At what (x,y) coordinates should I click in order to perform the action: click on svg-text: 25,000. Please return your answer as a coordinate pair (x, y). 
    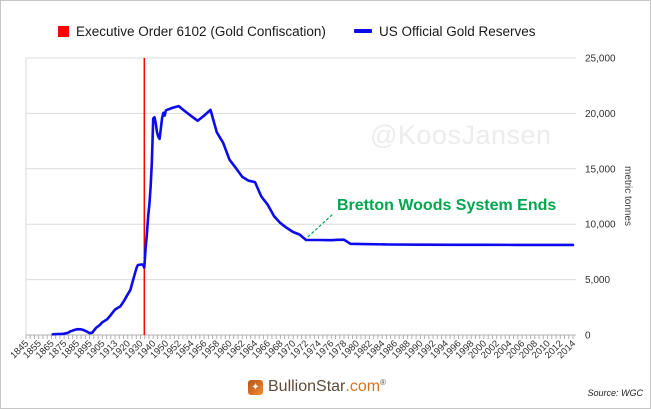
    Looking at the image, I should click on (600, 59).